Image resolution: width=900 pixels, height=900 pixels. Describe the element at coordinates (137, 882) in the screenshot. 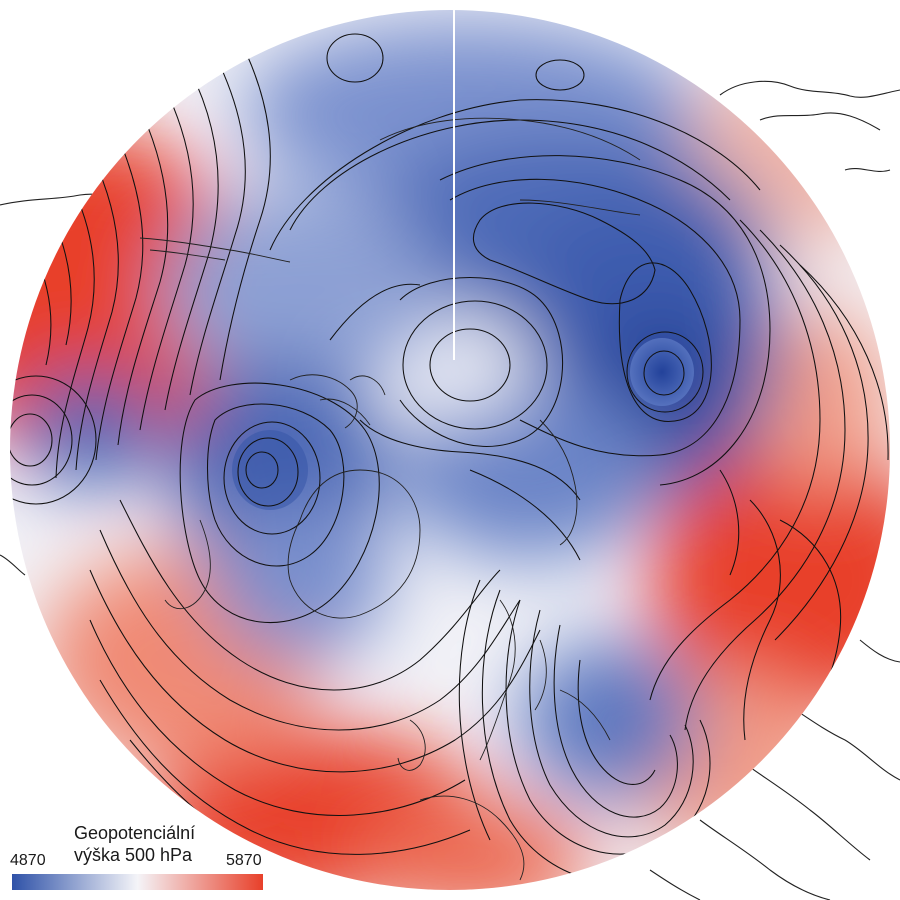

I see `legend-colorbar` at that location.